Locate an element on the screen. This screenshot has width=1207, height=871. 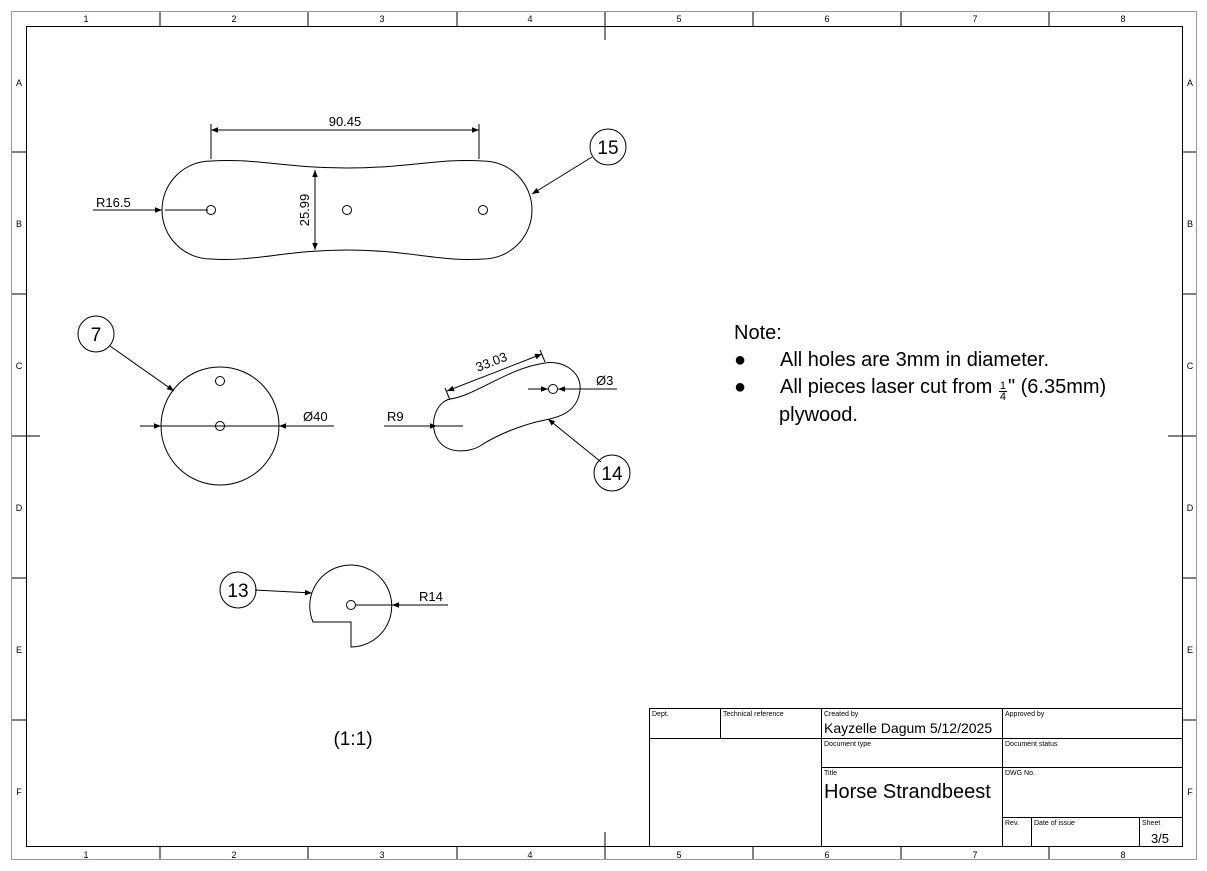
col-label-bottom-3: 3 is located at coordinates (381, 855).